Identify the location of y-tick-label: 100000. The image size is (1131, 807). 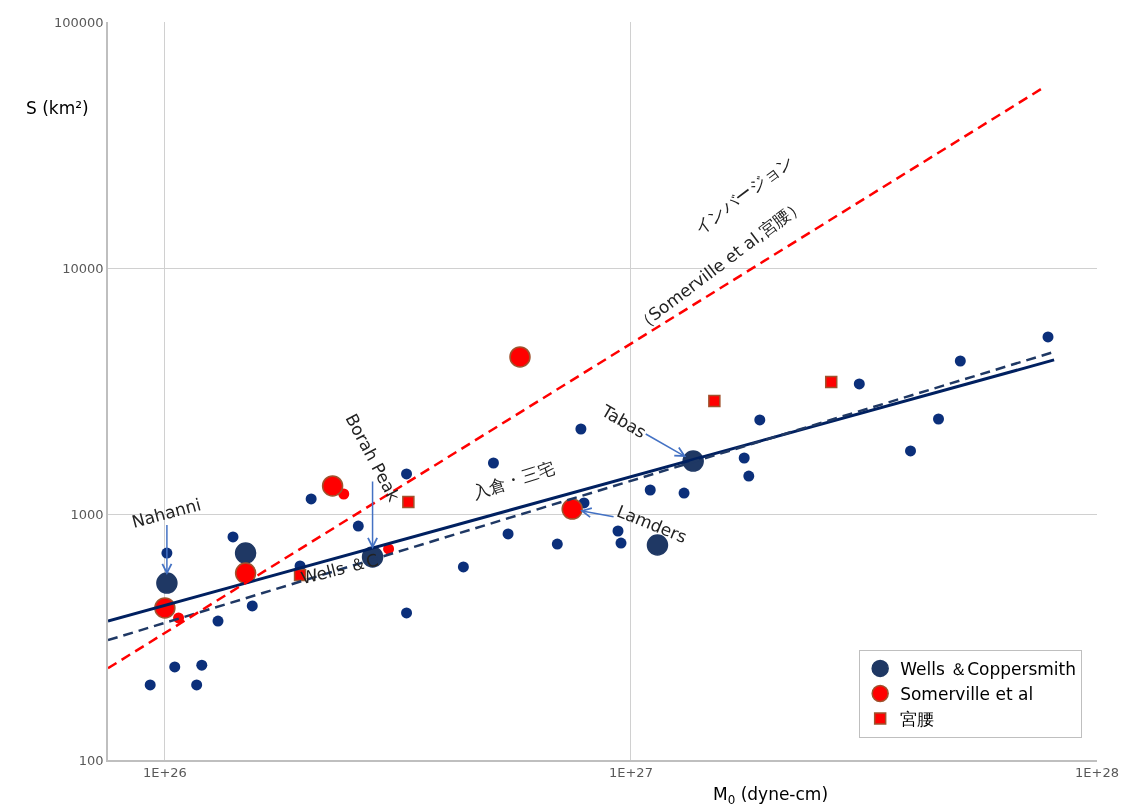
(79, 22).